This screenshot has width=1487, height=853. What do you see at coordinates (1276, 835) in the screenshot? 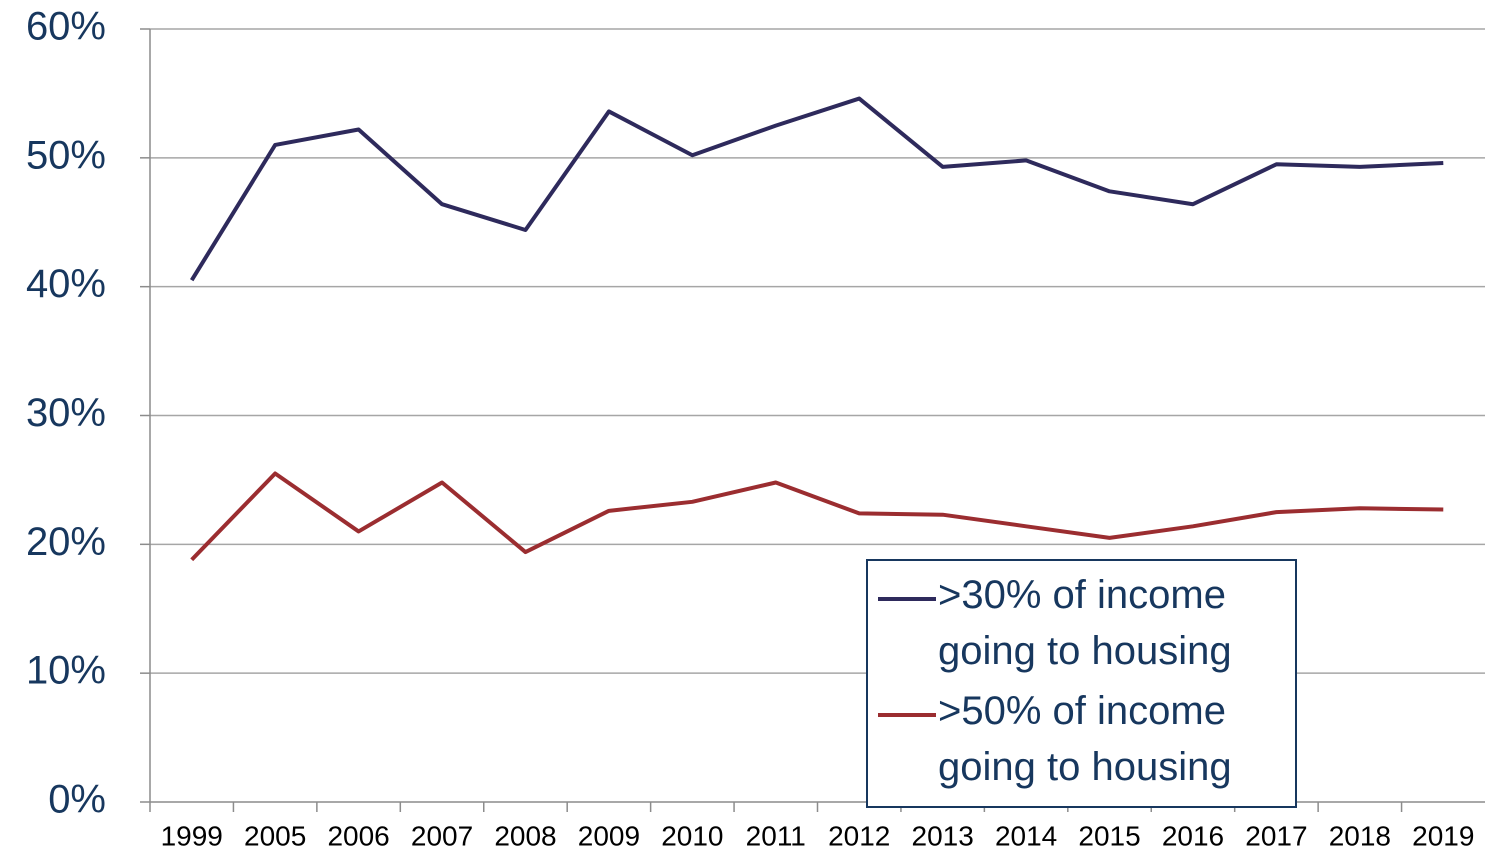
I see `x-tick-label: 2017` at bounding box center [1276, 835].